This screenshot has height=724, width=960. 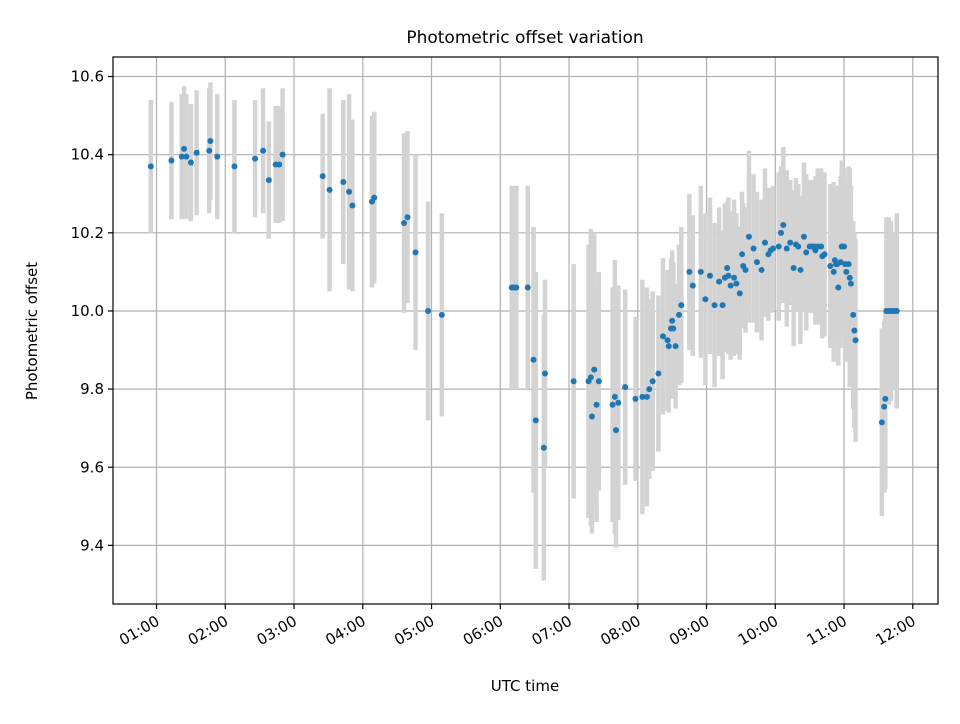 What do you see at coordinates (87, 233) in the screenshot?
I see `y-tick-label: 10.2` at bounding box center [87, 233].